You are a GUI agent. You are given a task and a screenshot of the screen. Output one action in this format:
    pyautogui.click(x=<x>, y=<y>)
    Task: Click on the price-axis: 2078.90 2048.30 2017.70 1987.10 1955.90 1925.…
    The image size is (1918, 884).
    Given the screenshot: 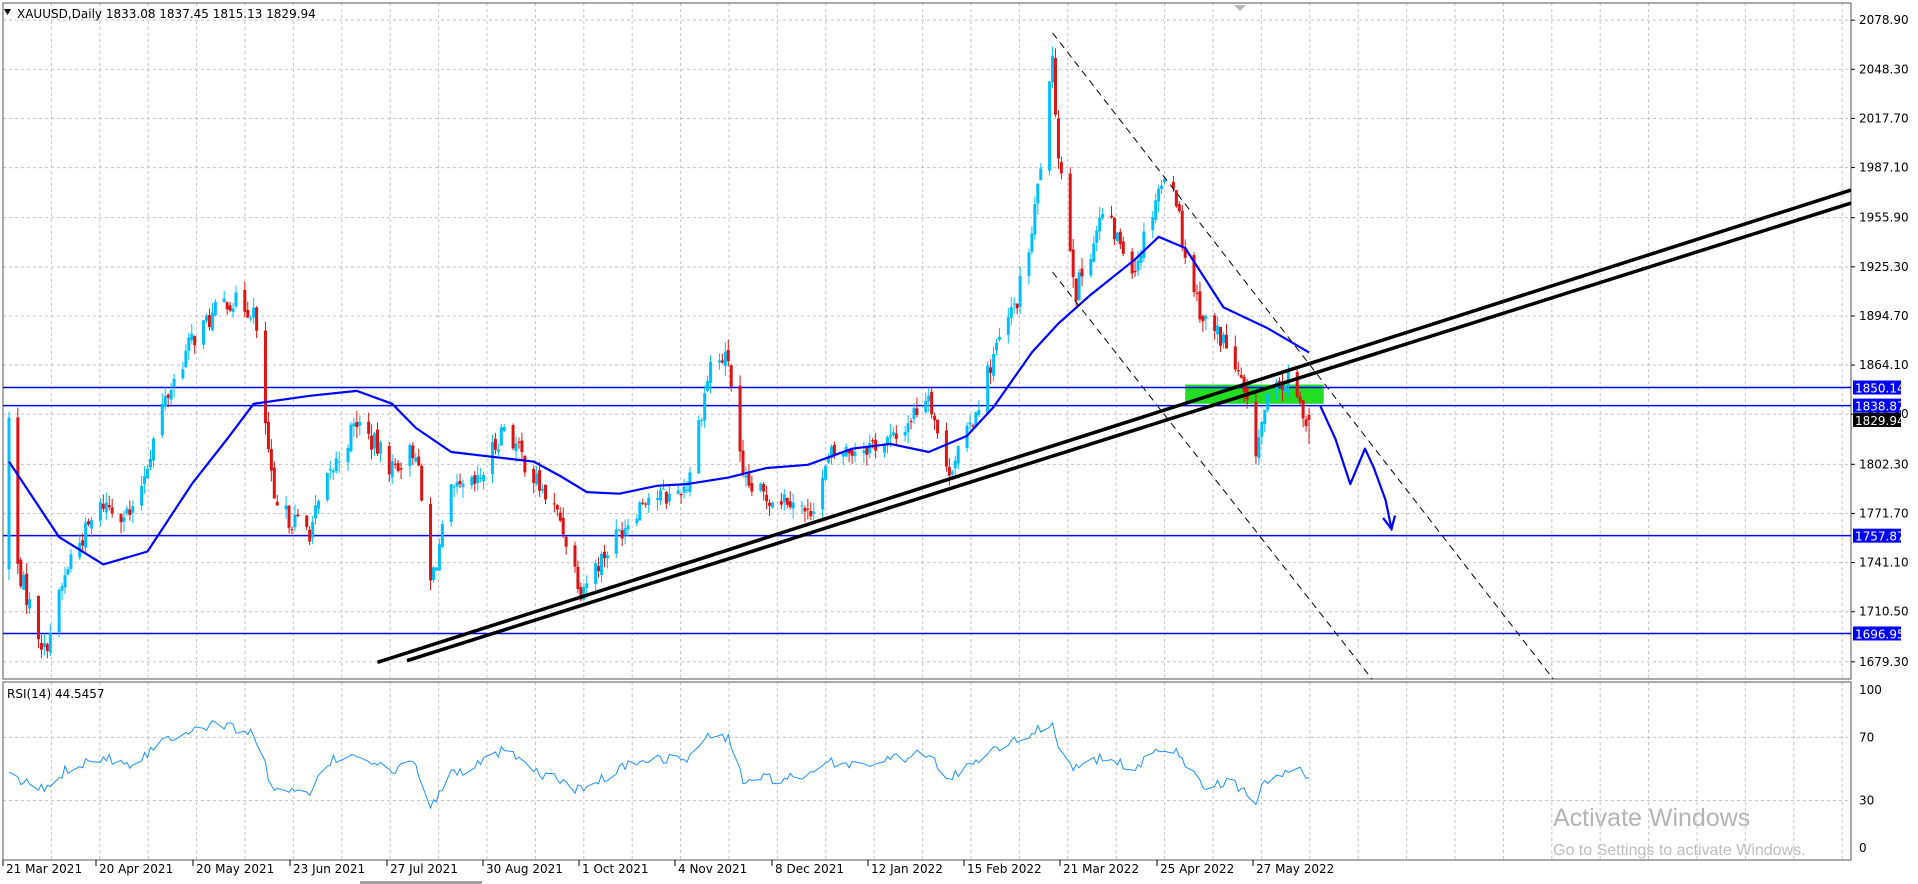 What is the action you would take?
    pyautogui.click(x=1880, y=341)
    